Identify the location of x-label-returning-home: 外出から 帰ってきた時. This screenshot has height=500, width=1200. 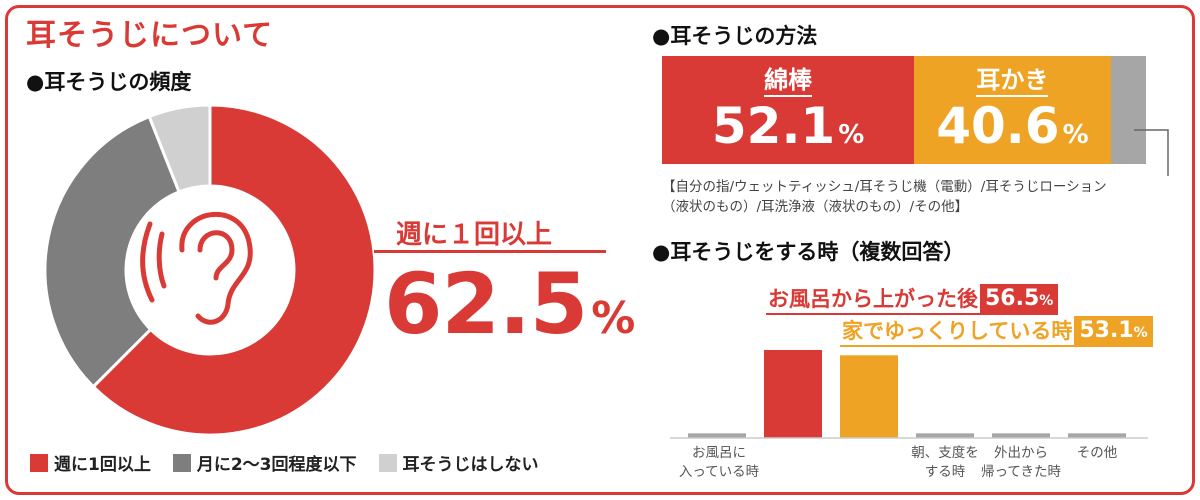
(1021, 462).